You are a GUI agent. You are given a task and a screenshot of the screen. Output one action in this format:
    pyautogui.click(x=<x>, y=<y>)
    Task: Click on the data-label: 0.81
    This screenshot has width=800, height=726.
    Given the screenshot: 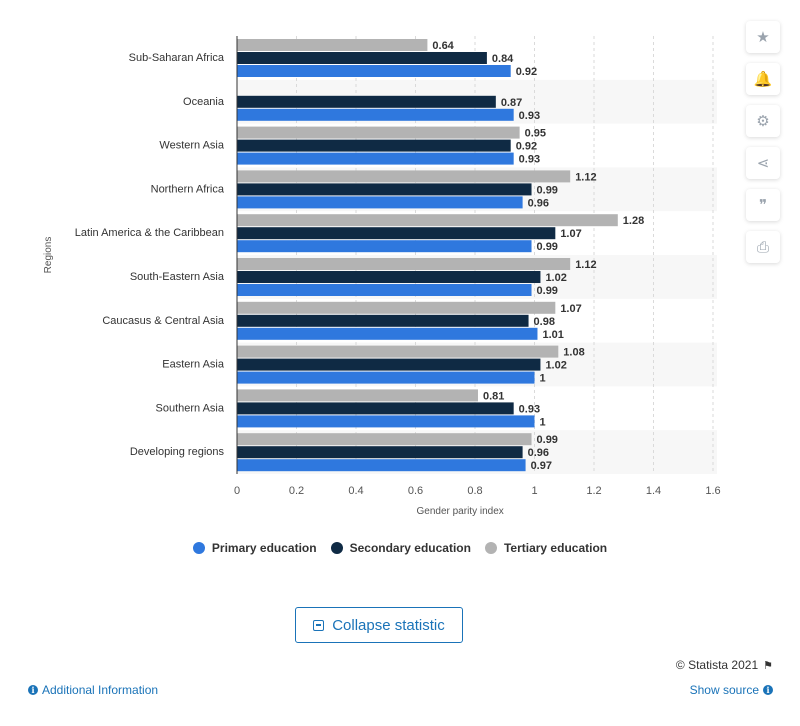 What is the action you would take?
    pyautogui.click(x=493, y=396)
    